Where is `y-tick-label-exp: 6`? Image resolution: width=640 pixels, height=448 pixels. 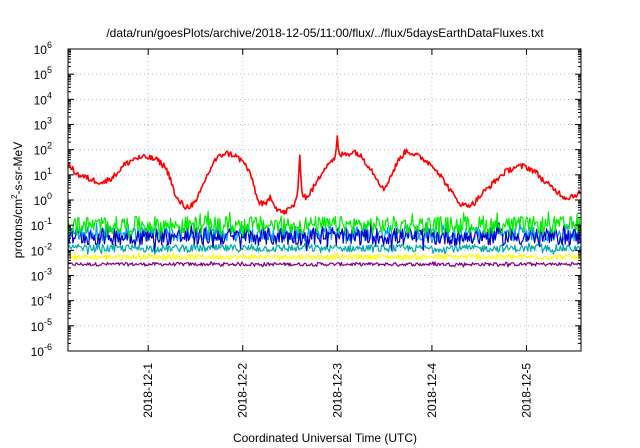 y-tick-label-exp: 6 is located at coordinates (49, 45).